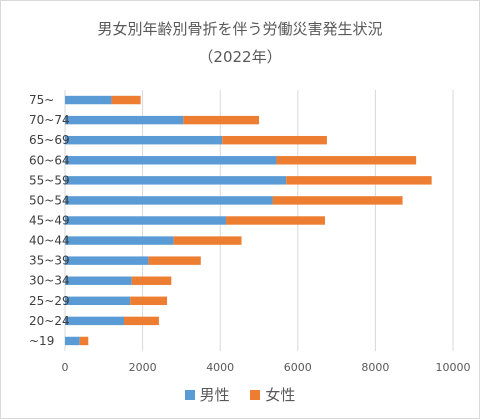 This screenshot has height=419, width=480. What do you see at coordinates (298, 367) in the screenshot?
I see `x-tick-label: 6000` at bounding box center [298, 367].